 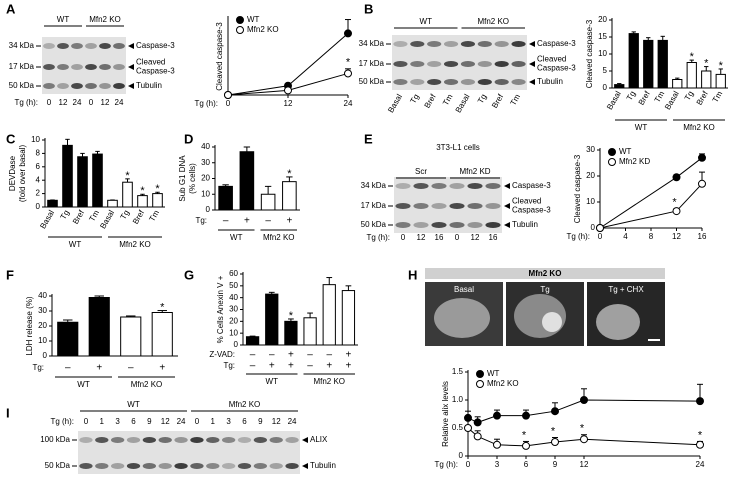 What do you see at coordinates (618, 322) in the screenshot?
I see `cell` at bounding box center [618, 322].